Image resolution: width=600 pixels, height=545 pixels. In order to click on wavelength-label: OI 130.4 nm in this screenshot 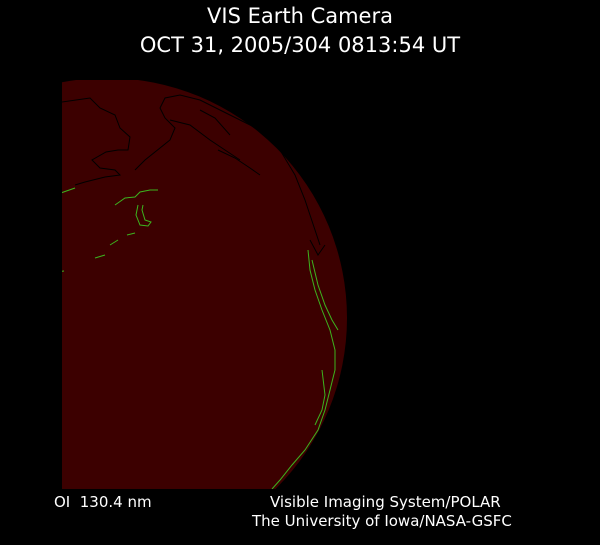, I will do `click(103, 502)`.